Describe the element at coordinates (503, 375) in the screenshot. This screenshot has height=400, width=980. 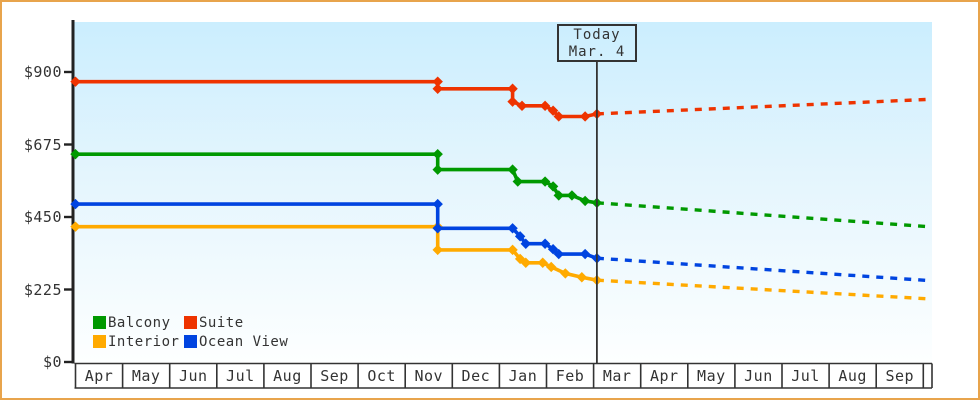
I see `month-grid` at that location.